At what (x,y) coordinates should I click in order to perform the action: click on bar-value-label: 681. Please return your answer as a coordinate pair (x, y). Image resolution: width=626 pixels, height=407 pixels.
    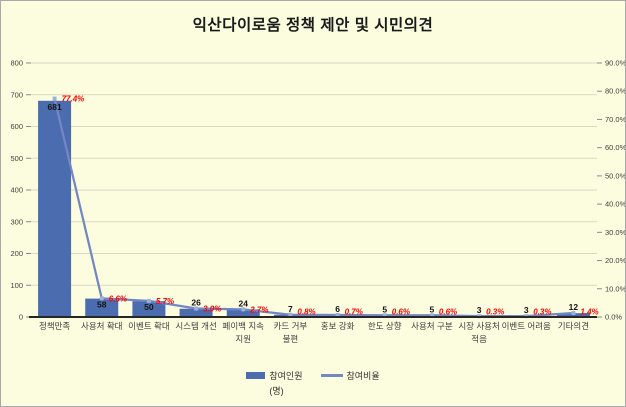
    Looking at the image, I should click on (54, 107).